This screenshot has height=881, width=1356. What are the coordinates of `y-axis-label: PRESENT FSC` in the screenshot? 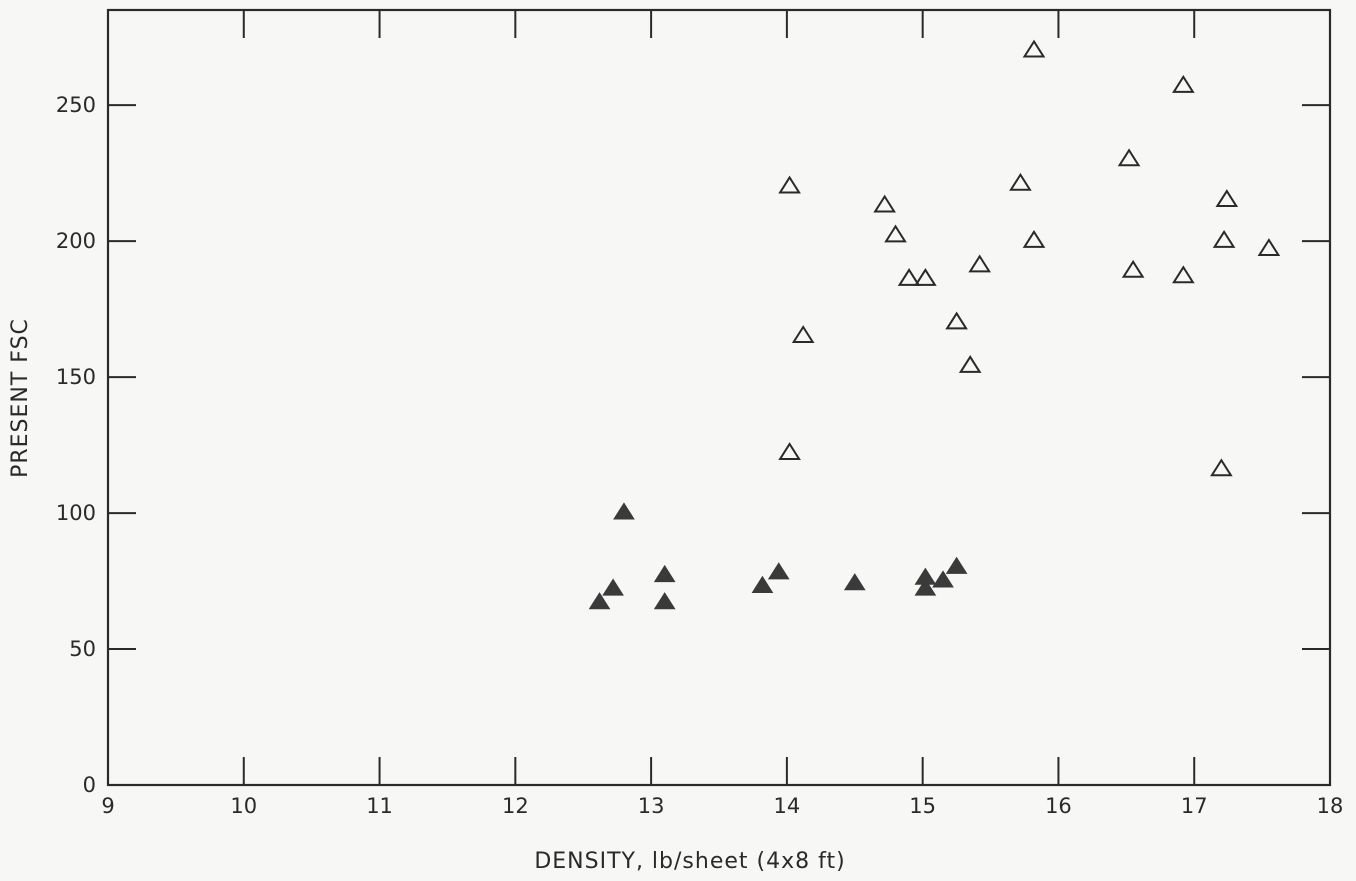 It's located at (20, 398).